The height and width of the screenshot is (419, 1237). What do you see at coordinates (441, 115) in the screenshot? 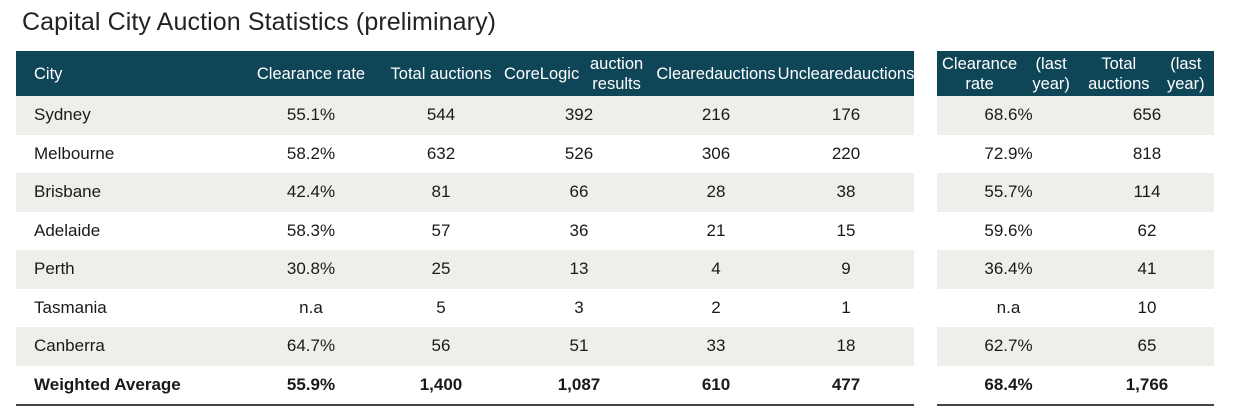
I see `cell-total-auctions: 544` at bounding box center [441, 115].